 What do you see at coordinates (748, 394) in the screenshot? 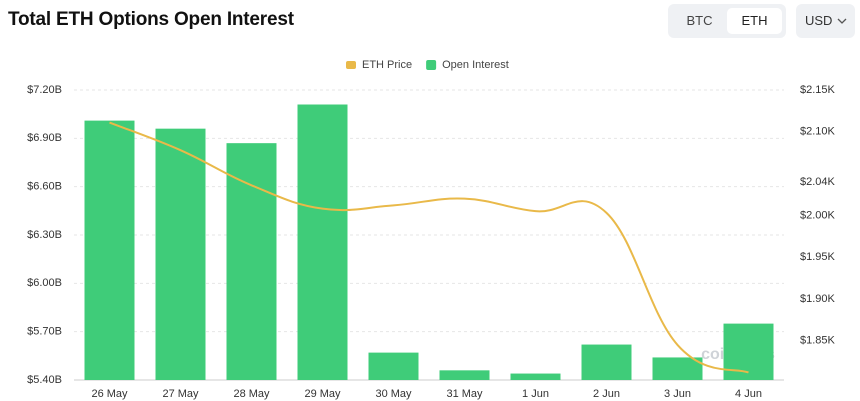
I see `x-tick-label: 4 Jun` at bounding box center [748, 394].